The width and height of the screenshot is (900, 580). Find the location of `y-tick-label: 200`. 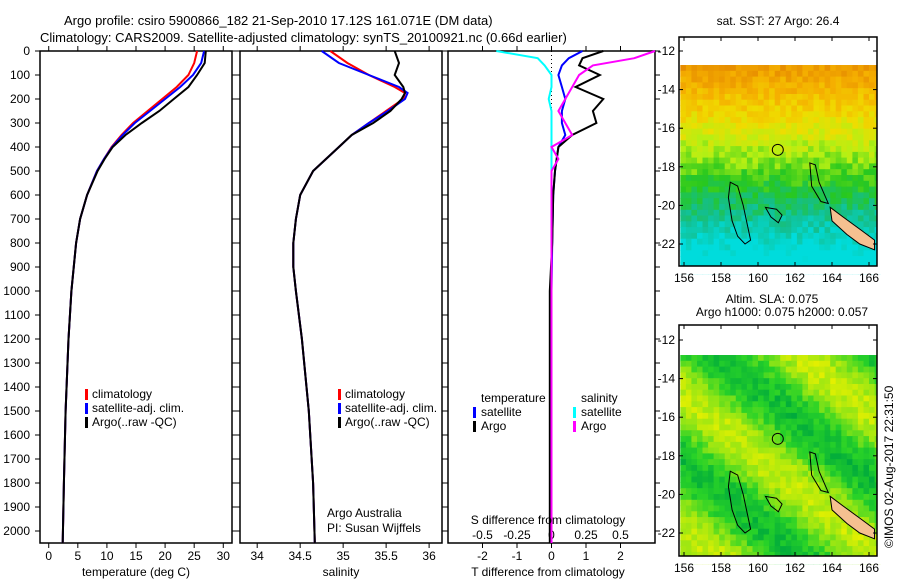

y-tick-label: 200 is located at coordinates (20, 99).